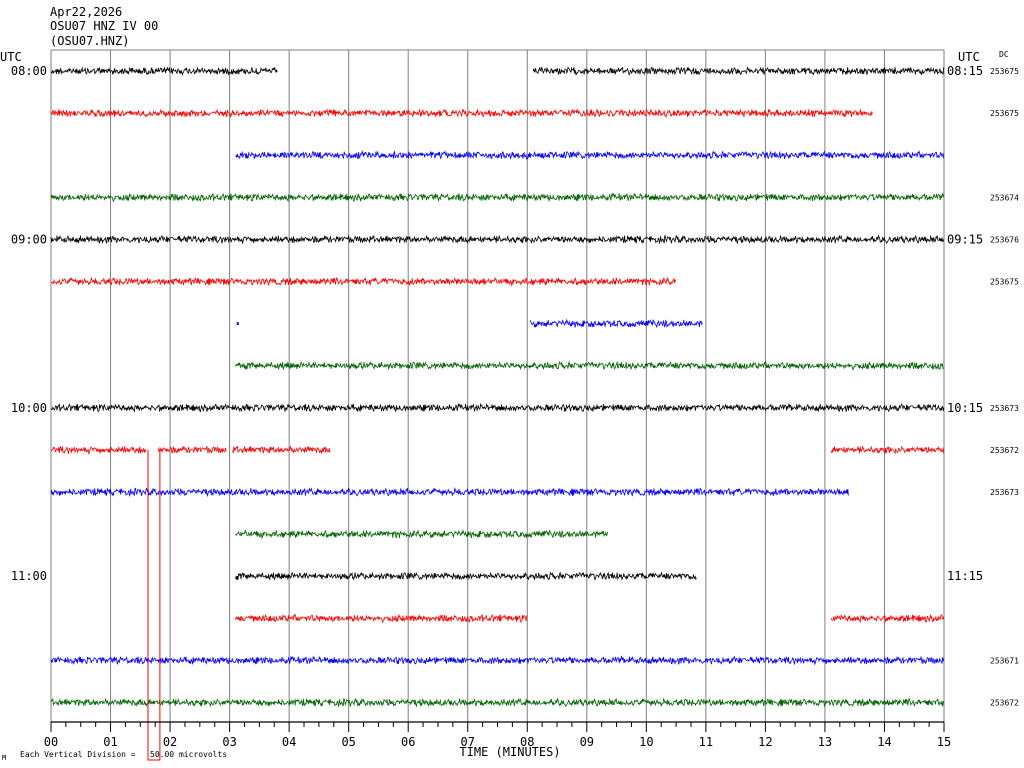 Image resolution: width=1024 pixels, height=768 pixels. What do you see at coordinates (29, 239) in the screenshot?
I see `left-time-label-0900: 09:00` at bounding box center [29, 239].